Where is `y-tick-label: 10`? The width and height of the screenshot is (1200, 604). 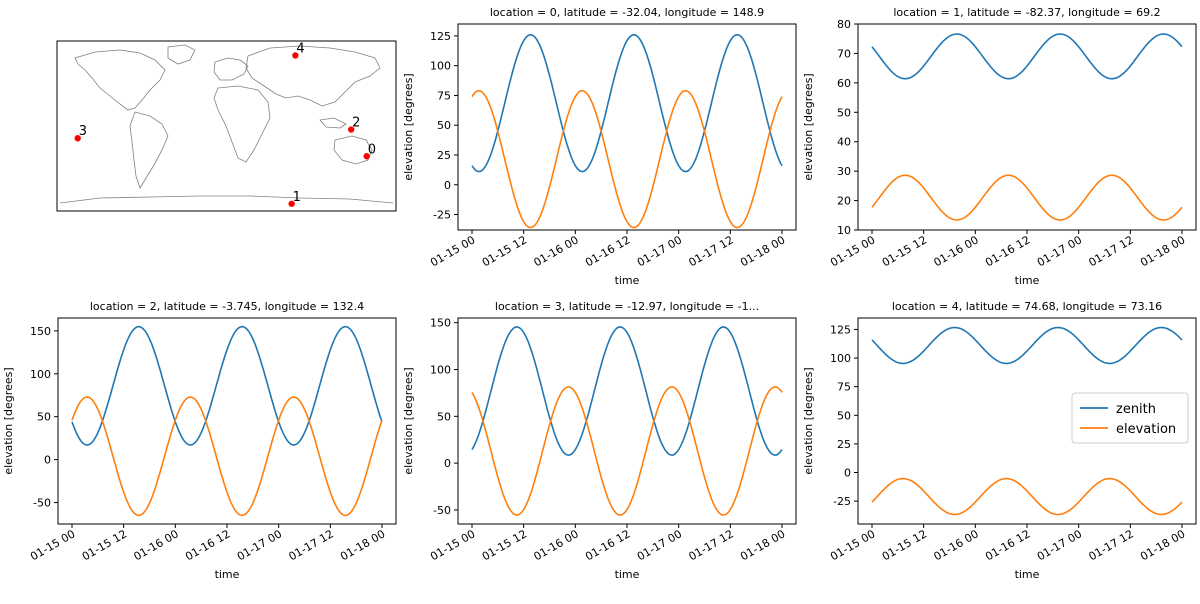 y-tick-label: 10 is located at coordinates (844, 230).